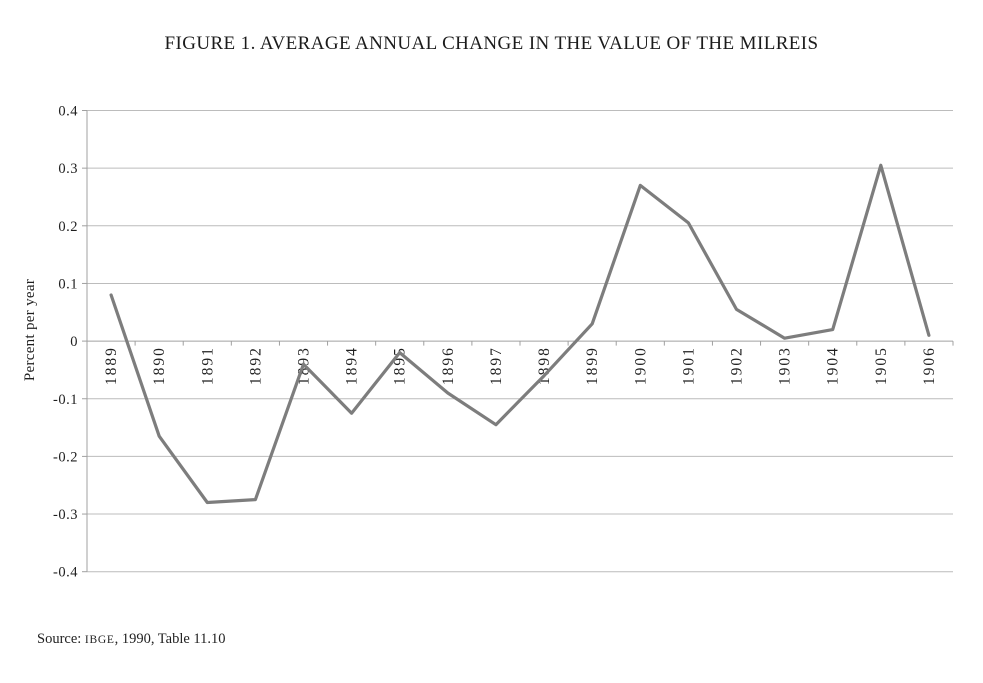 The image size is (983, 683). I want to click on y-axis-title: Percent per year, so click(30, 330).